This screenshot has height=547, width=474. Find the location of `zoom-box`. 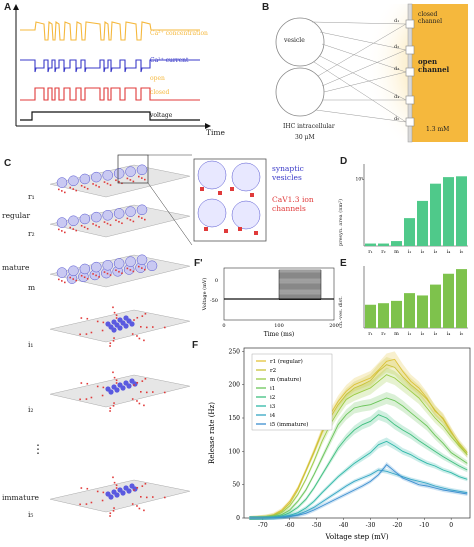

zoom-box is located at coordinates (133, 169).